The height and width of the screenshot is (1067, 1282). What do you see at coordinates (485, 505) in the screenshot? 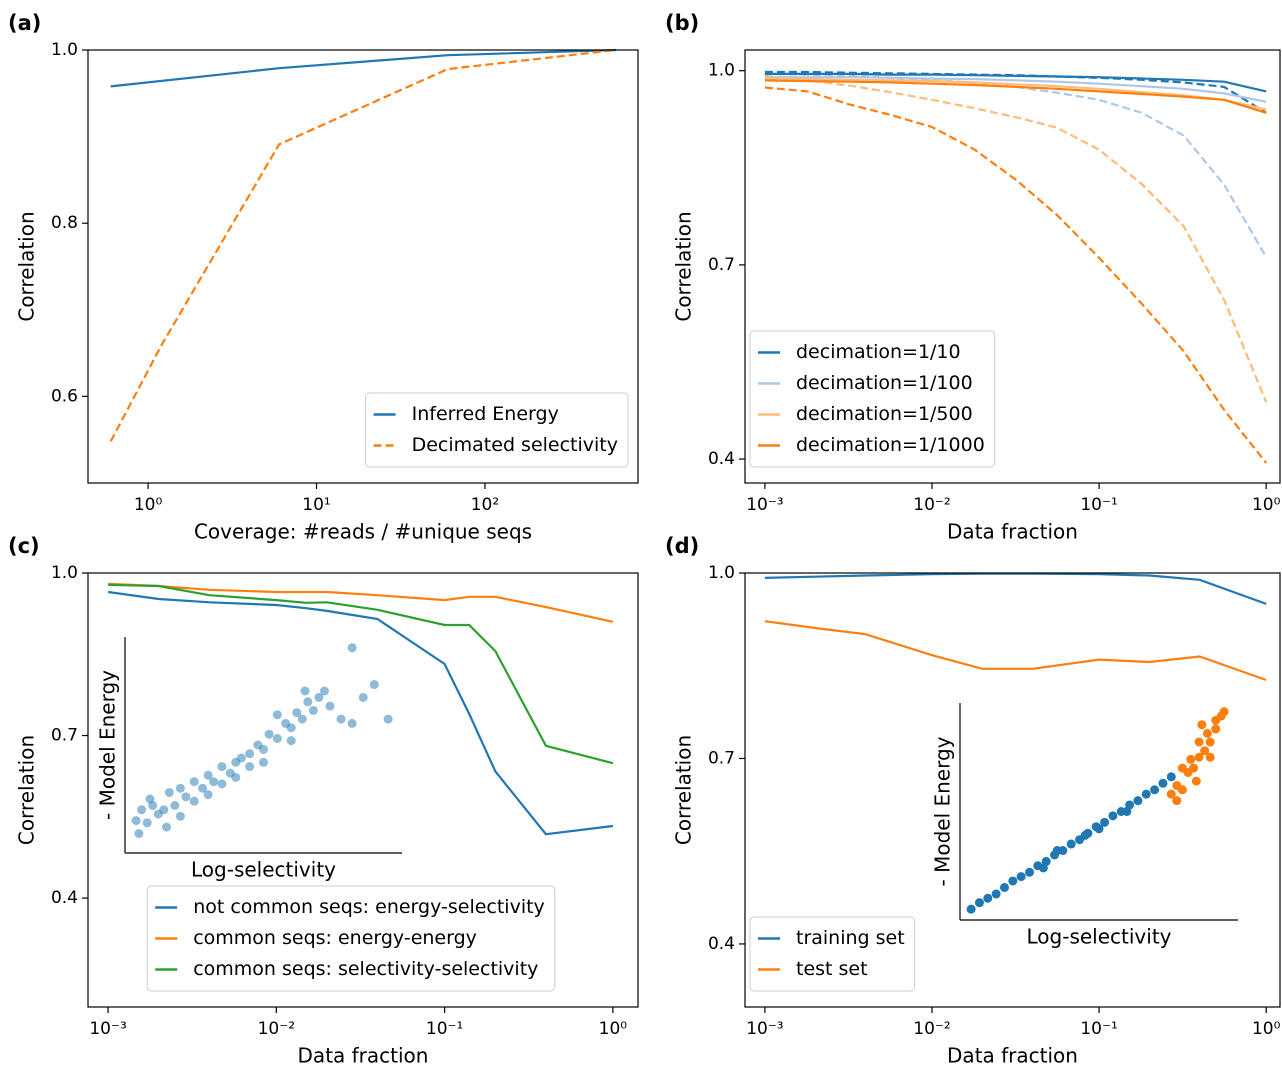
I see `x-tick-label: 10²` at bounding box center [485, 505].